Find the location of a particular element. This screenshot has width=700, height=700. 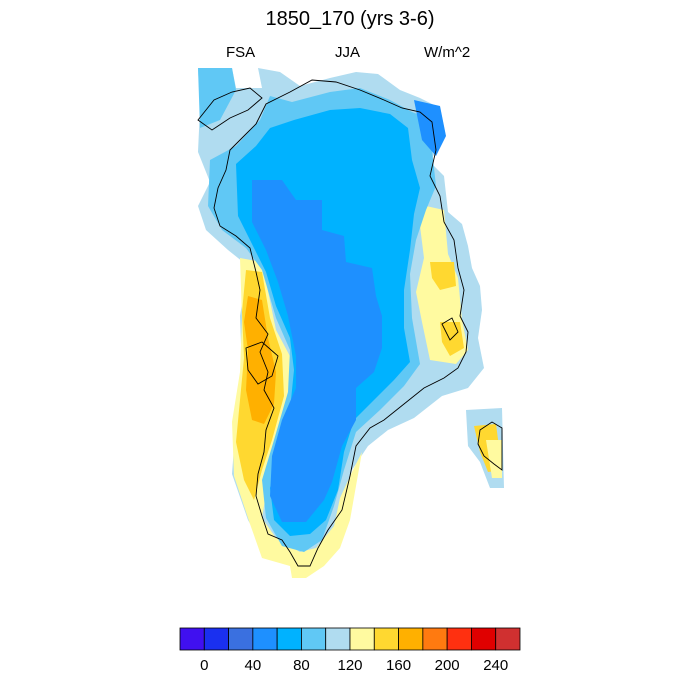

variable-label: FSA is located at coordinates (241, 52).